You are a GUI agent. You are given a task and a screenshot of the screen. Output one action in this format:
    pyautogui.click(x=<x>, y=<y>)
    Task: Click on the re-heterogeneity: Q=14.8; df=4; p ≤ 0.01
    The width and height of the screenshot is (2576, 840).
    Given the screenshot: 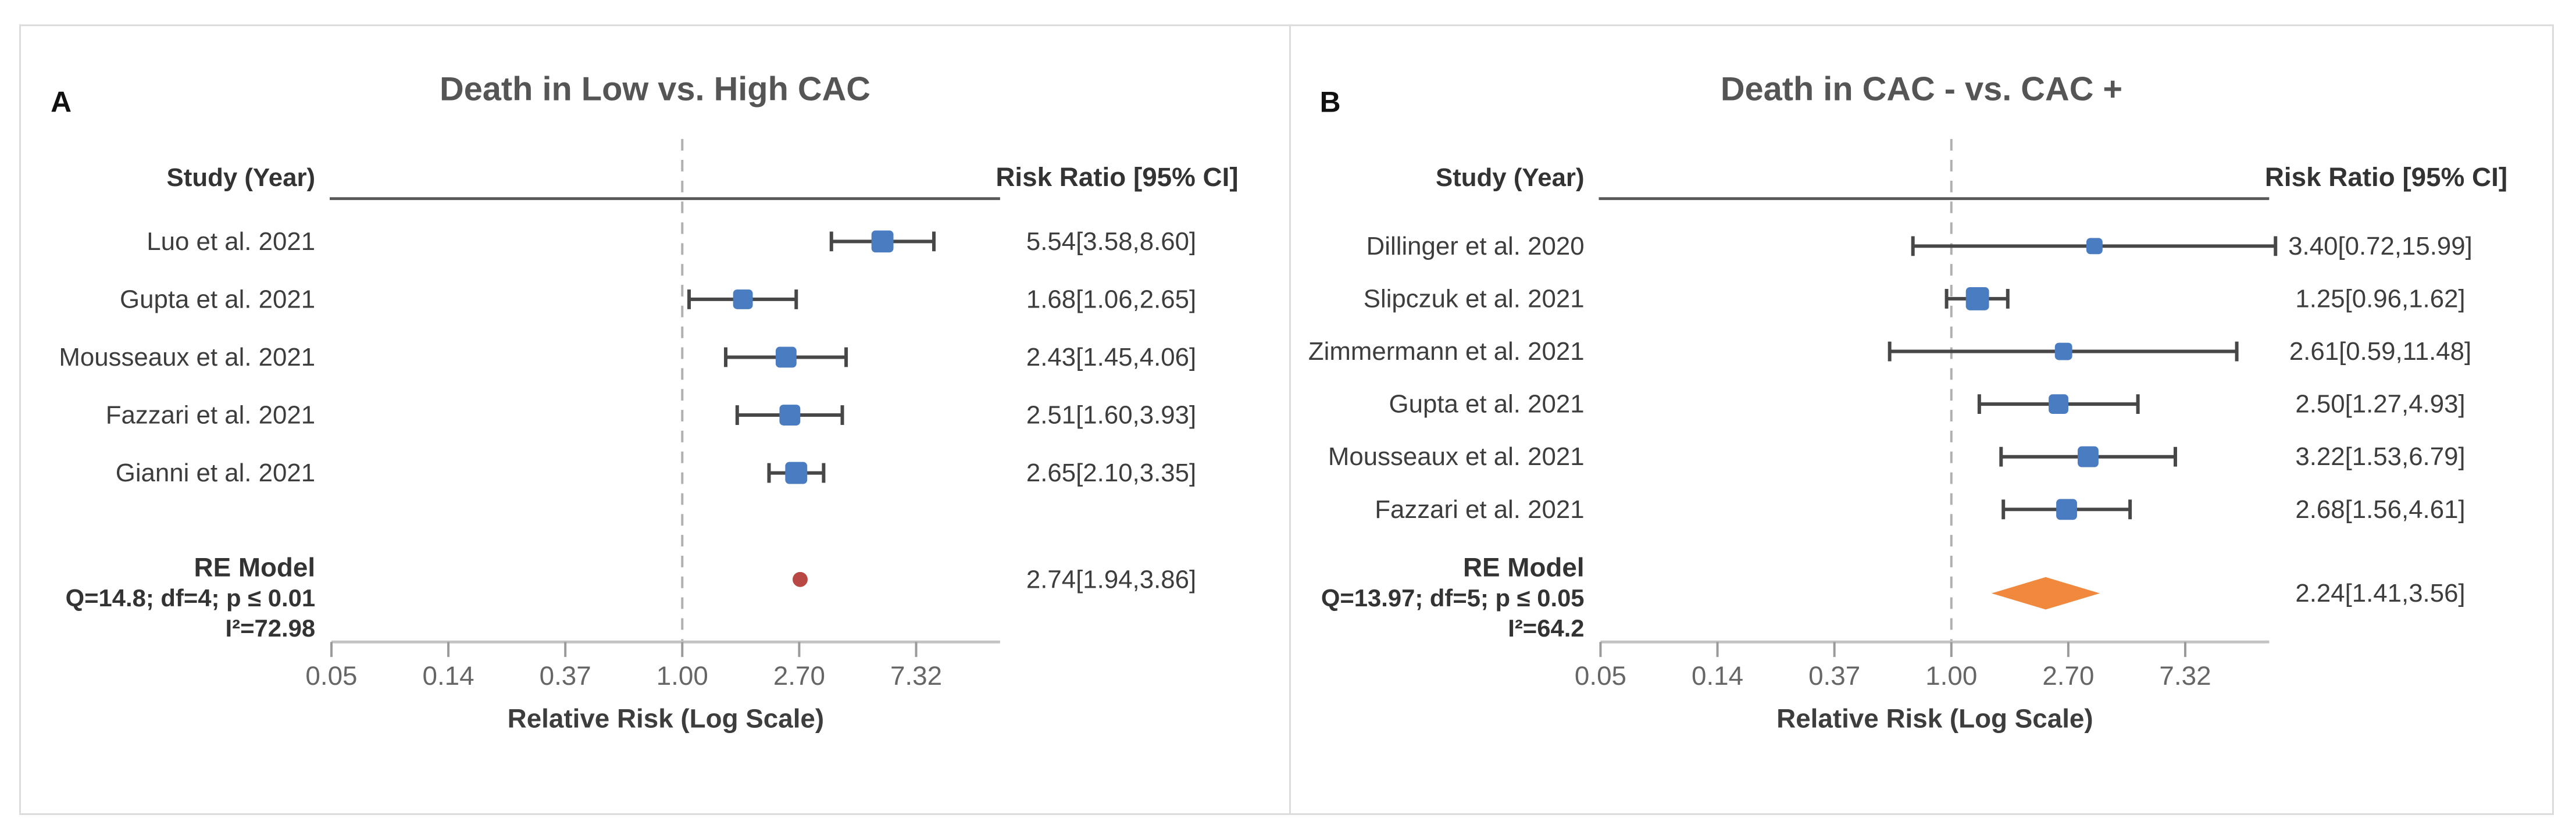 What is the action you would take?
    pyautogui.click(x=191, y=598)
    